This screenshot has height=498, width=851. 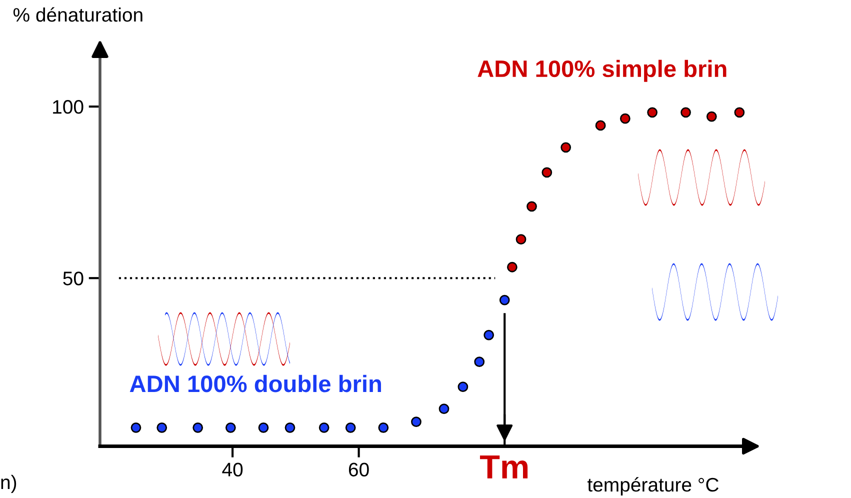 I want to click on y-tick-label: 50, so click(x=73, y=279).